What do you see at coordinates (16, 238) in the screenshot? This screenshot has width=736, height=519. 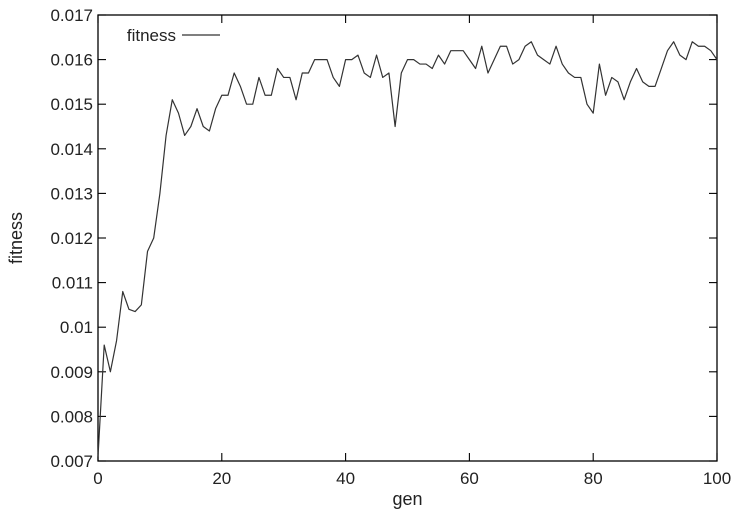 I see `y-axis-title: fitness` at bounding box center [16, 238].